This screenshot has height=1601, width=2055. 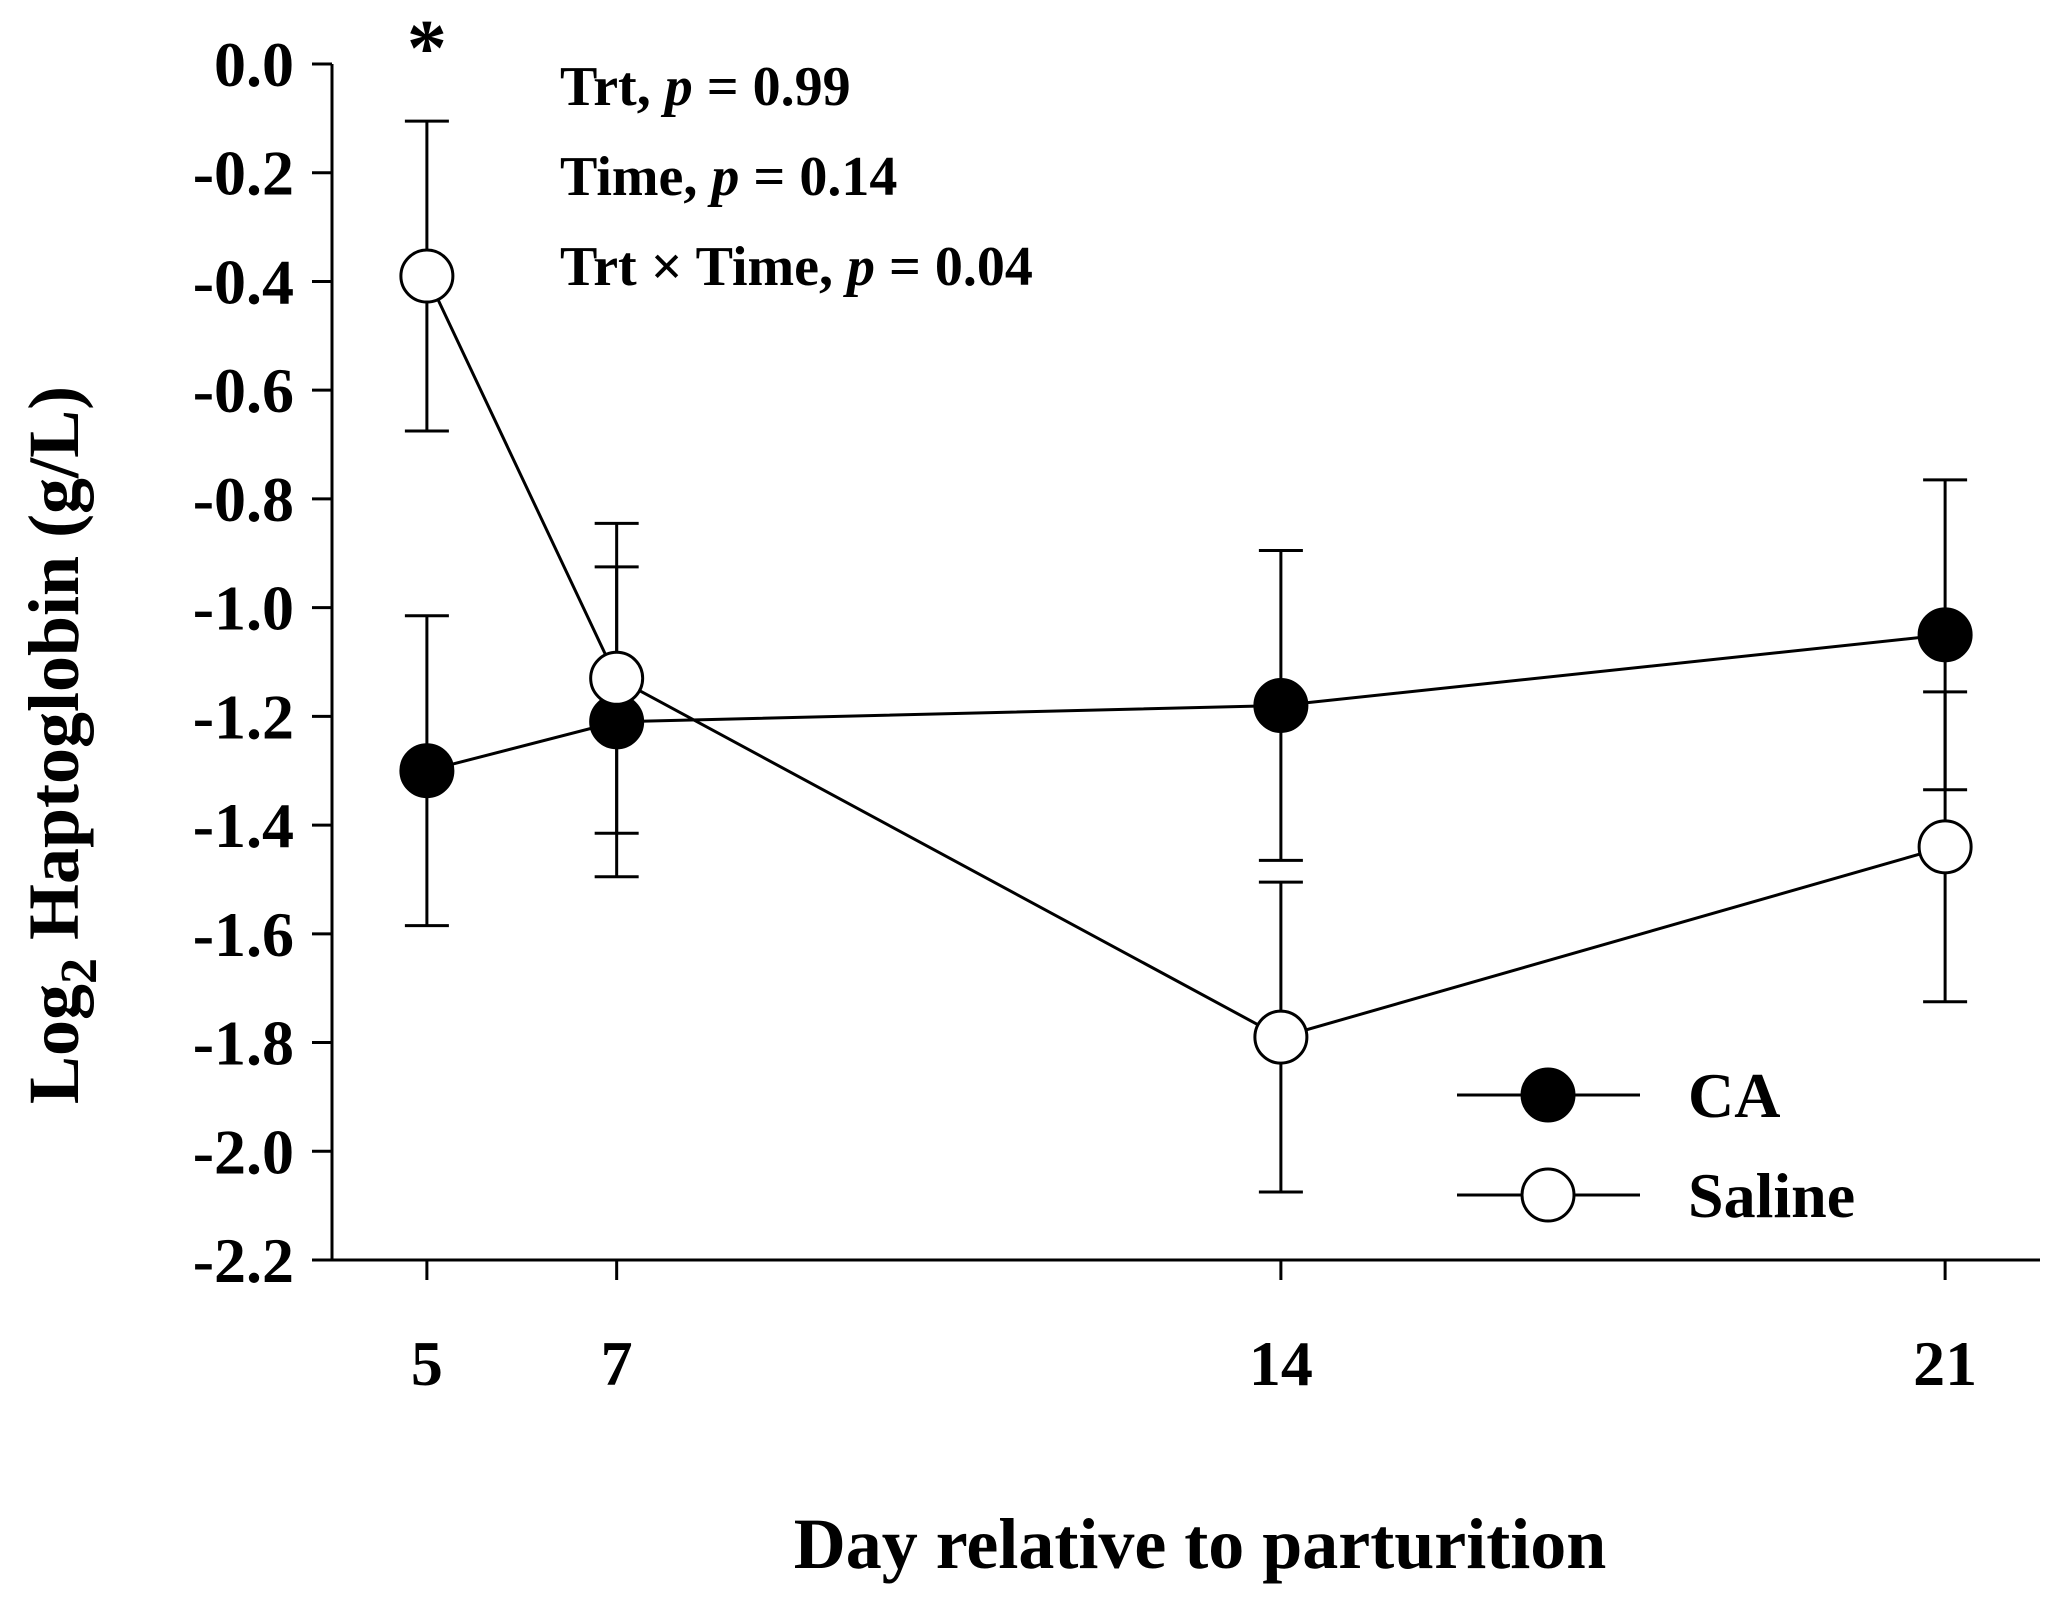 I want to click on y-axis-title-subscript: 2, so click(x=79, y=971).